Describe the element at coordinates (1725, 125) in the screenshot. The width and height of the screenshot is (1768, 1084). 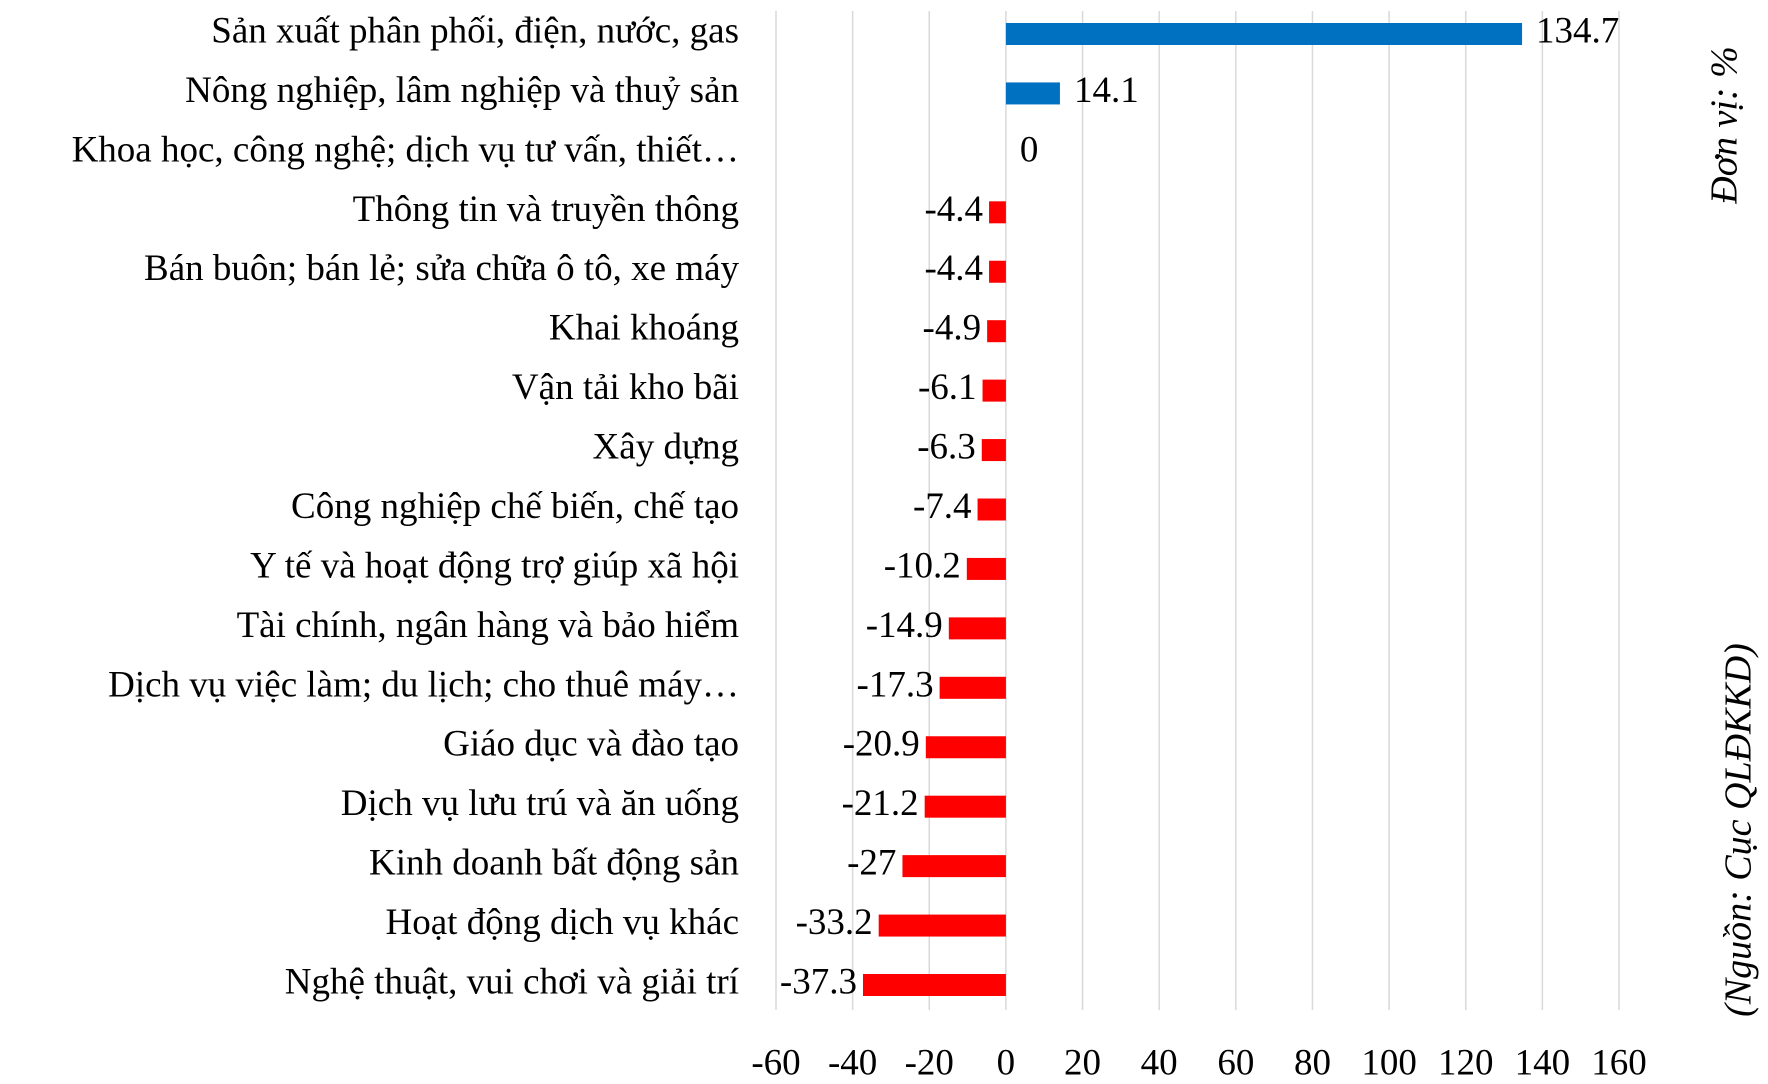
I see `unit-note: Đơn vị: %` at that location.